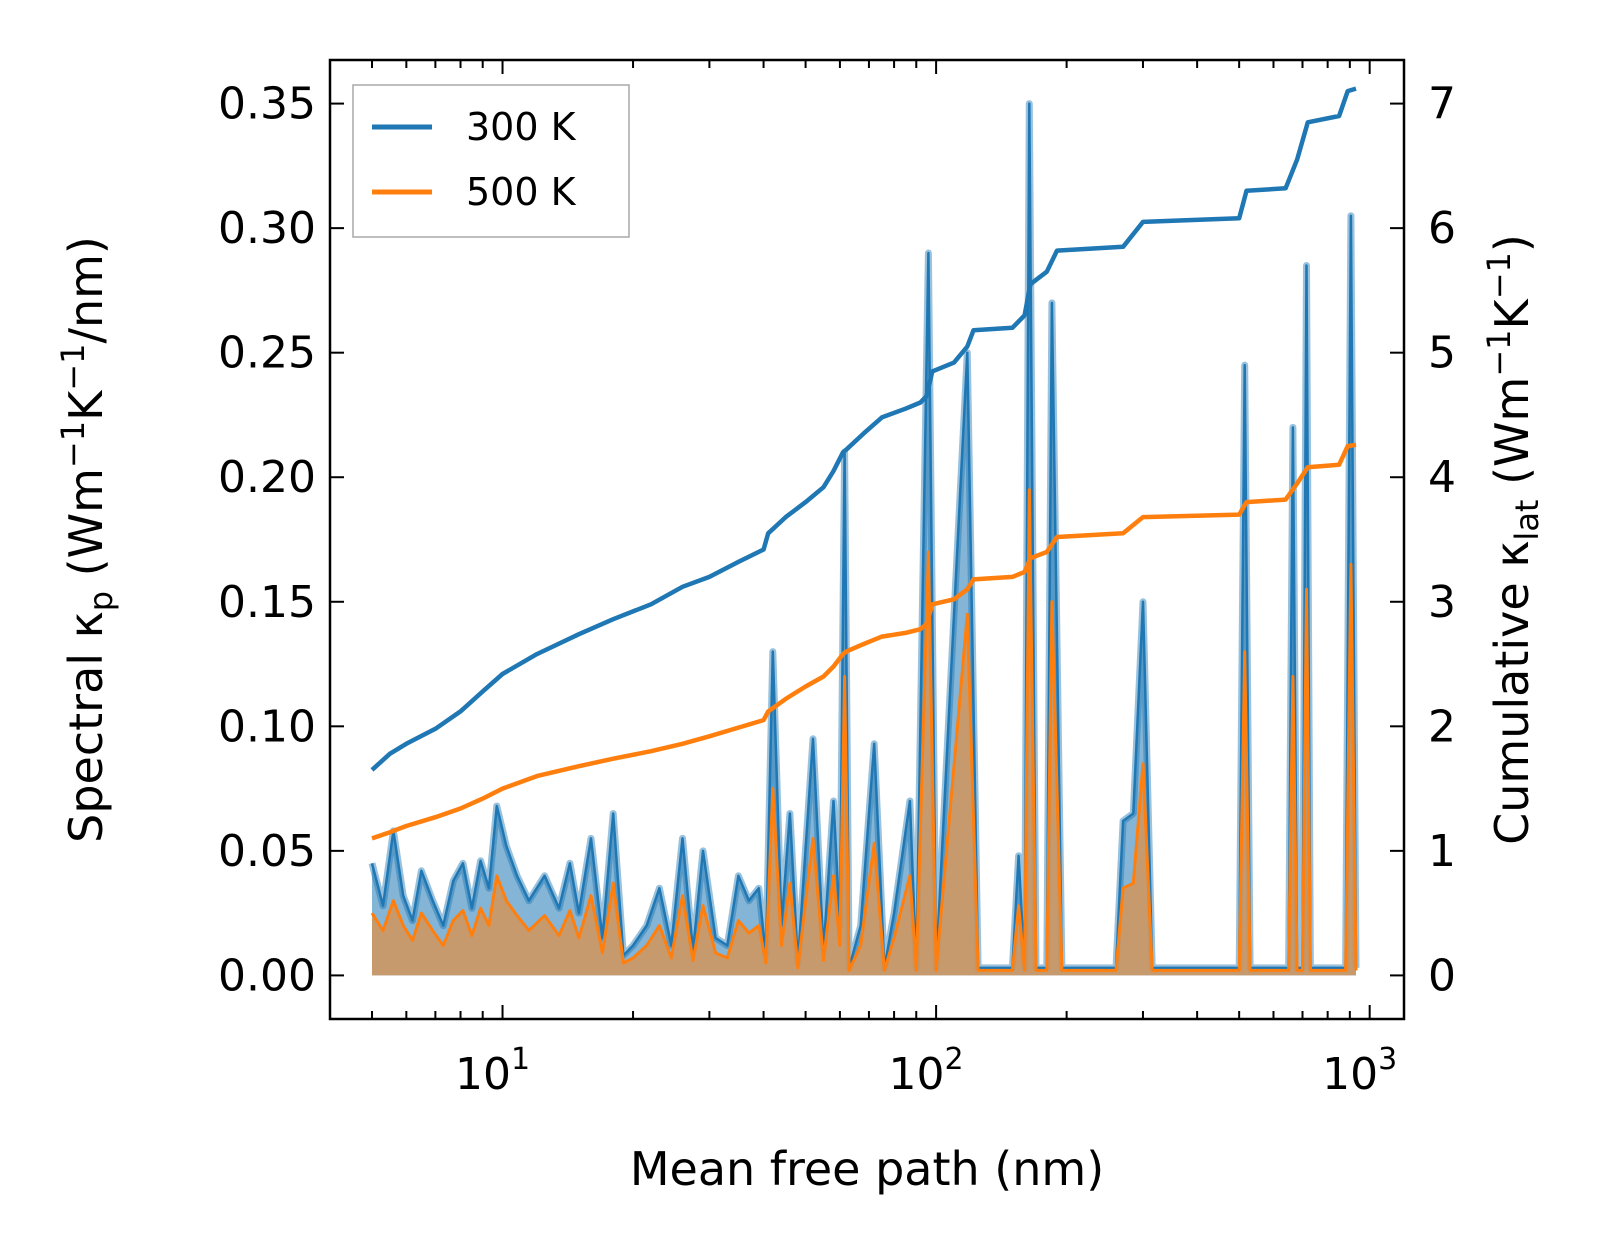  I want to click on y-left-tick-label: 0.15, so click(267, 602).